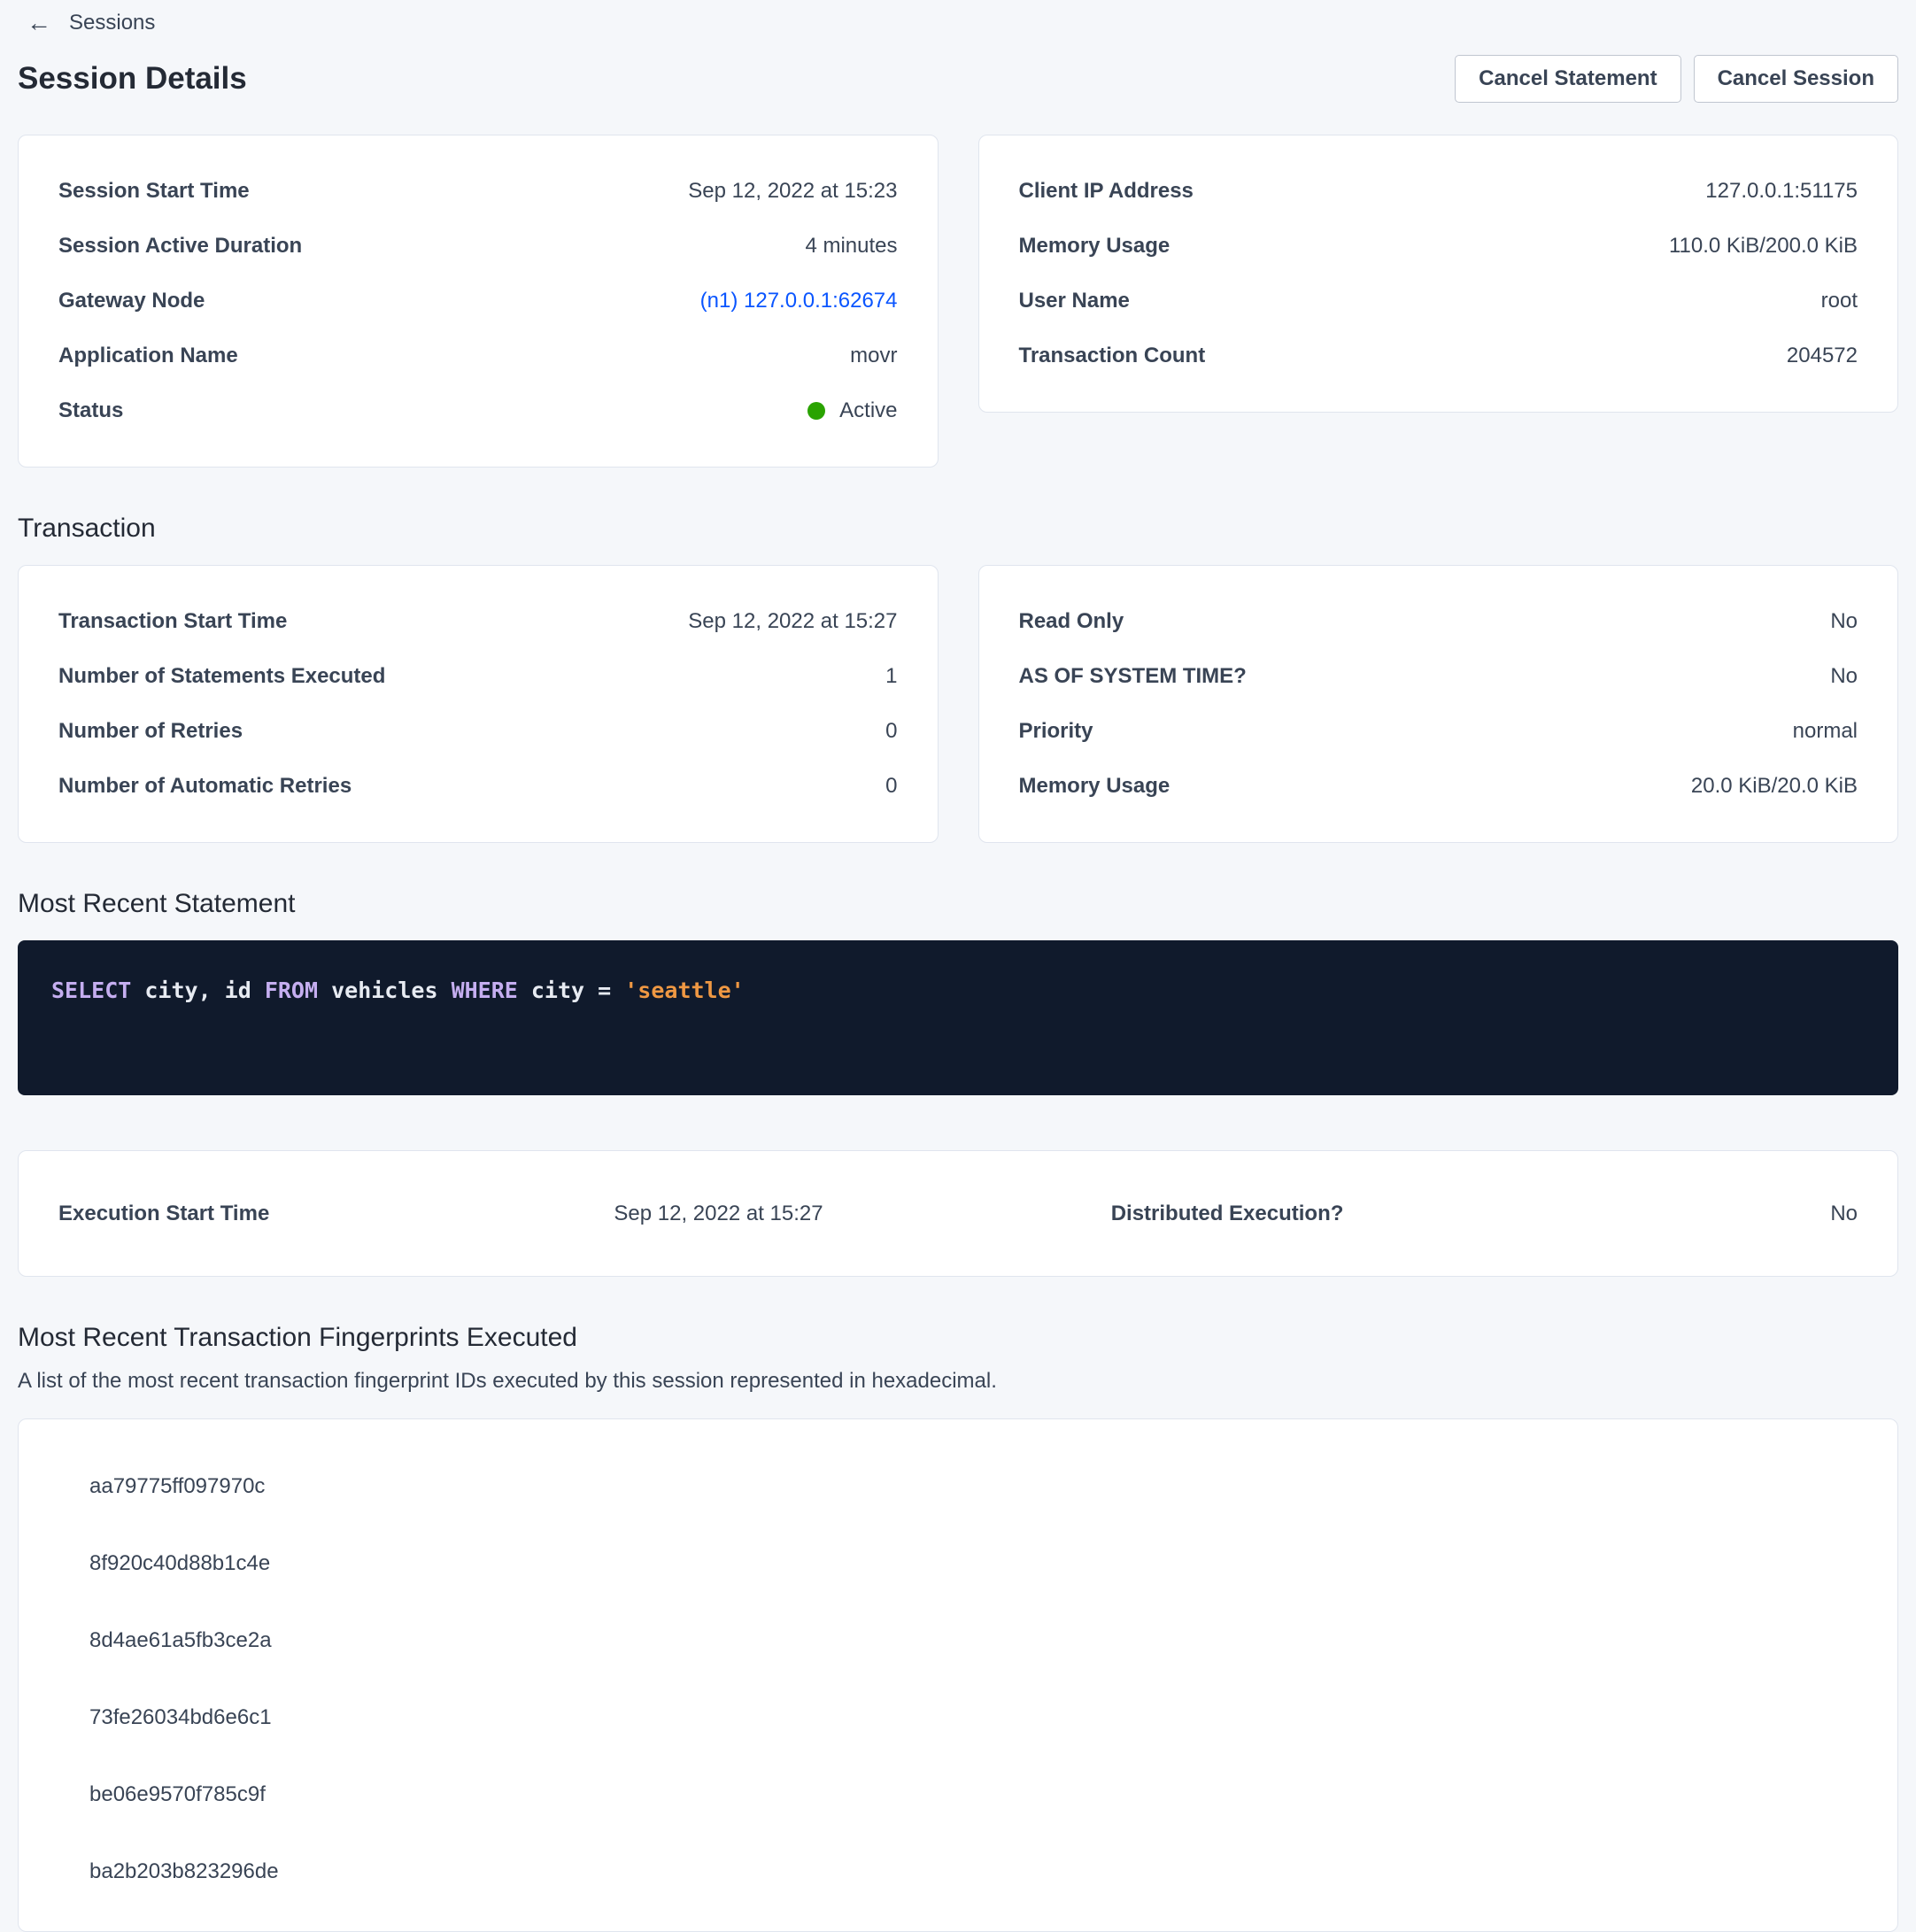 The width and height of the screenshot is (1916, 1932). I want to click on sql-keyword: FROM, so click(292, 990).